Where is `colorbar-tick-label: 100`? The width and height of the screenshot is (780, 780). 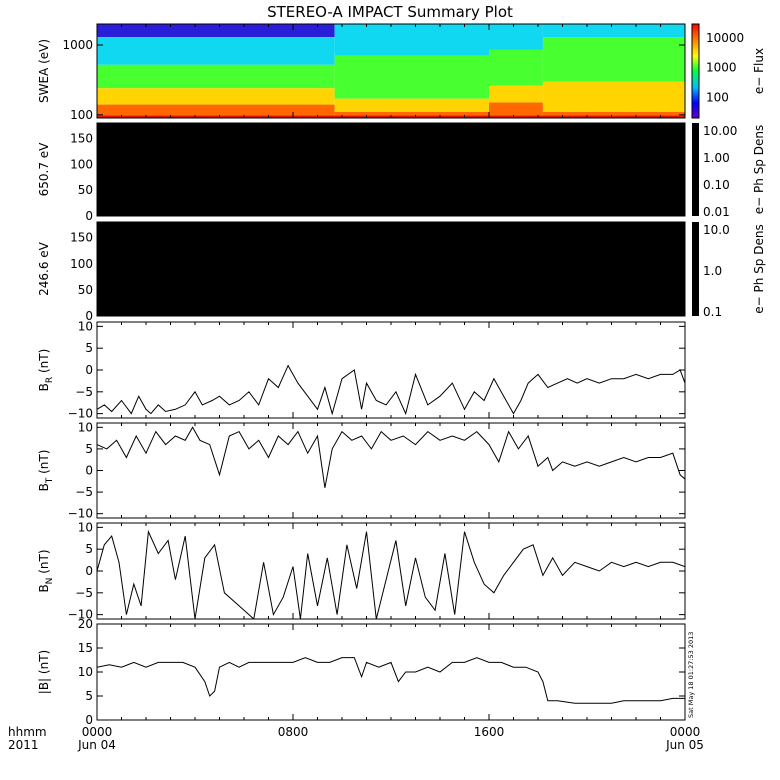
colorbar-tick-label: 100 is located at coordinates (717, 97).